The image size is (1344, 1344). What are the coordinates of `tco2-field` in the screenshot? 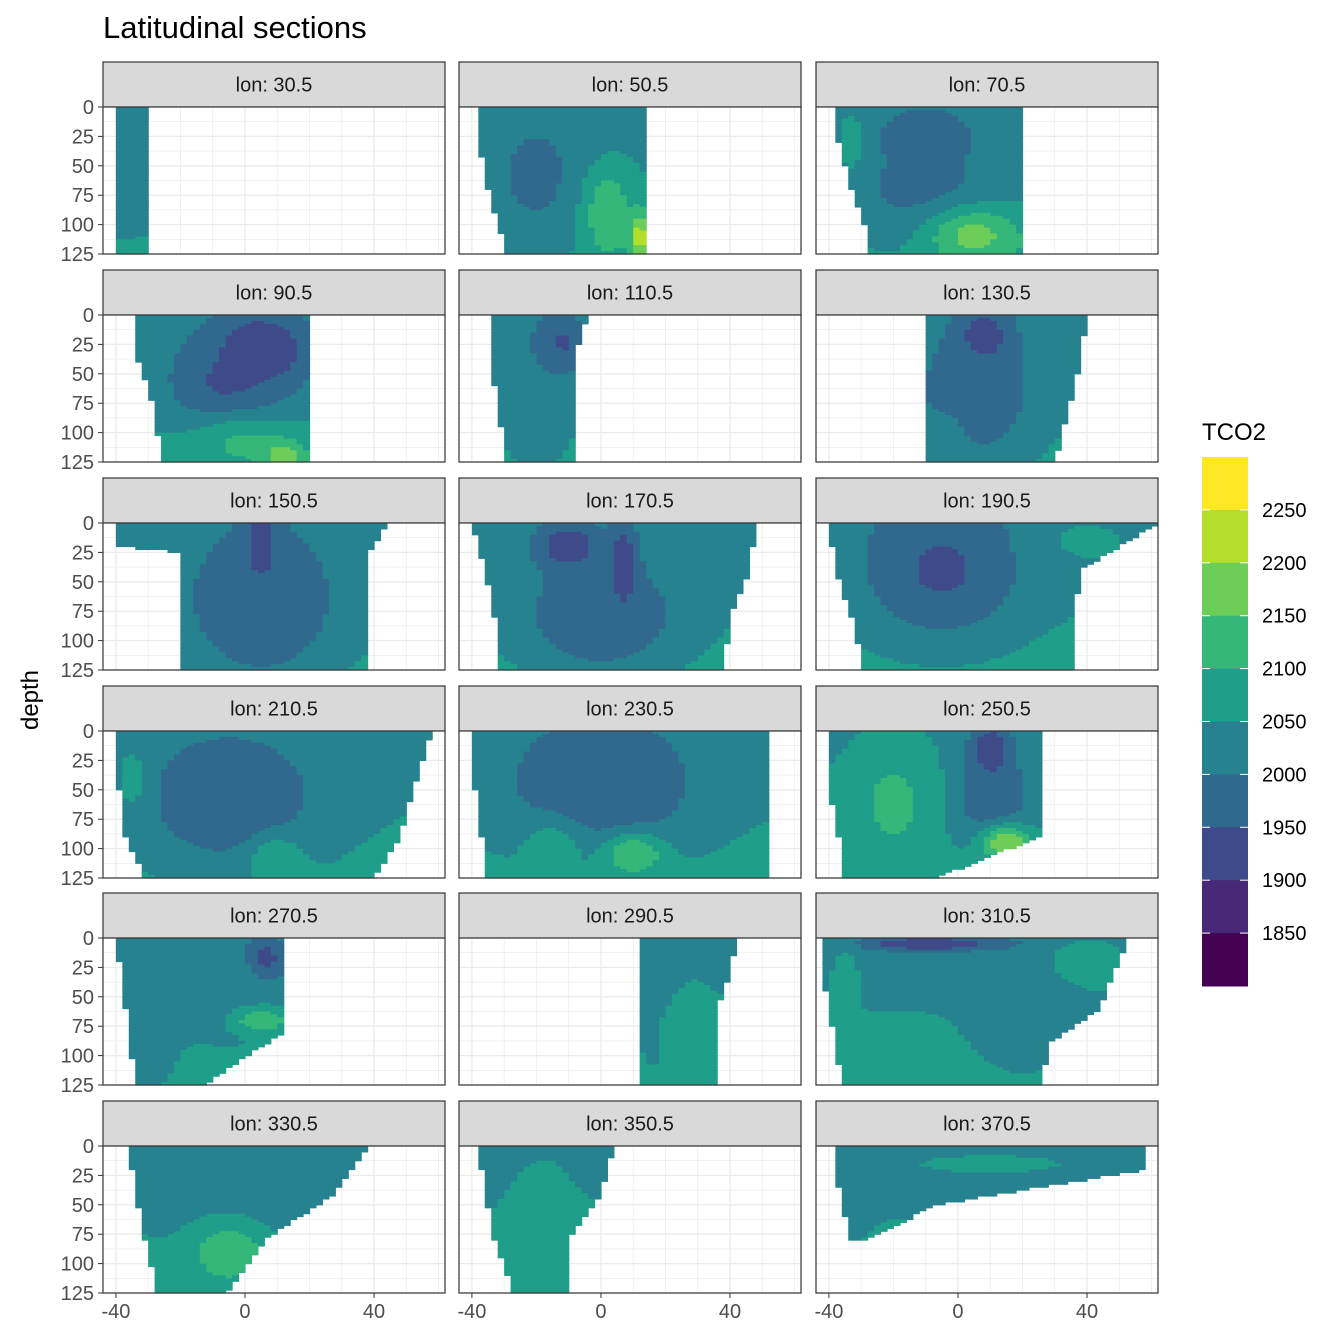 It's located at (614, 597).